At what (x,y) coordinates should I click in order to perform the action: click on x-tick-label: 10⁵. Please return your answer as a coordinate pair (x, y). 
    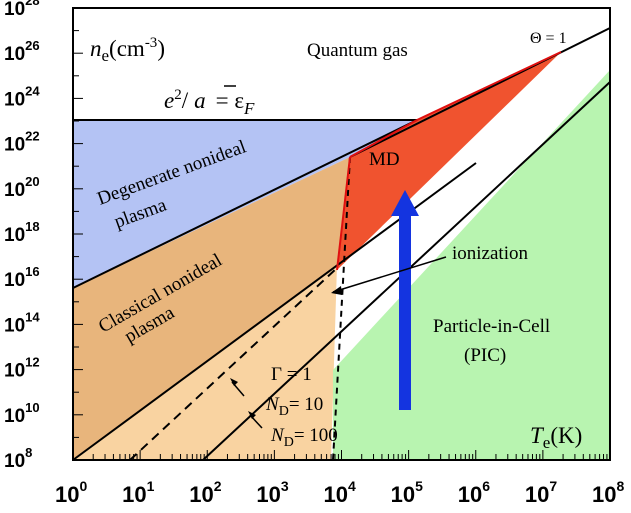
    Looking at the image, I should click on (407, 492).